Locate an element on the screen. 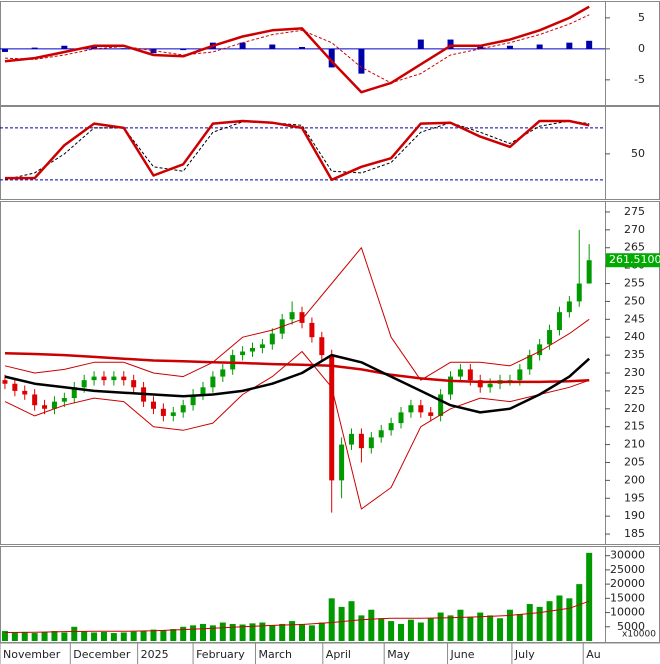 This screenshot has height=664, width=660. y-tick-label: 200 is located at coordinates (634, 479).